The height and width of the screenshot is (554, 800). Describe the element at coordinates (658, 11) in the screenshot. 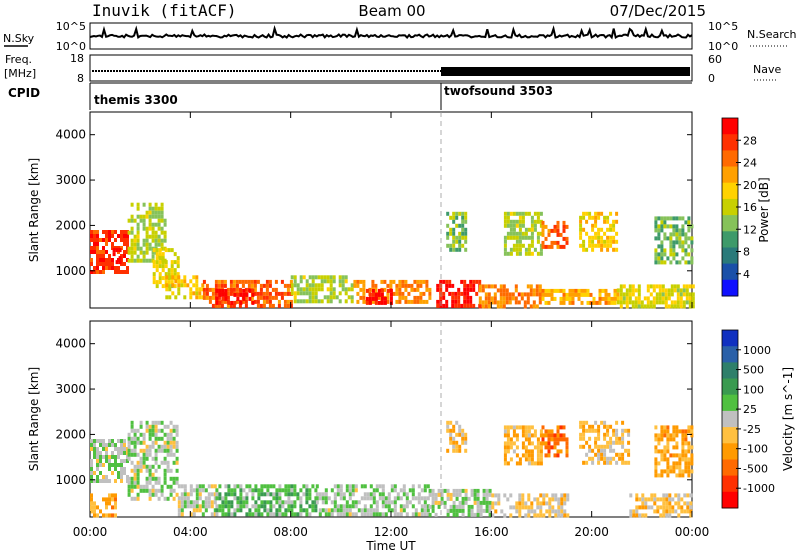

I see `date-title: 07/Dec/2015` at that location.